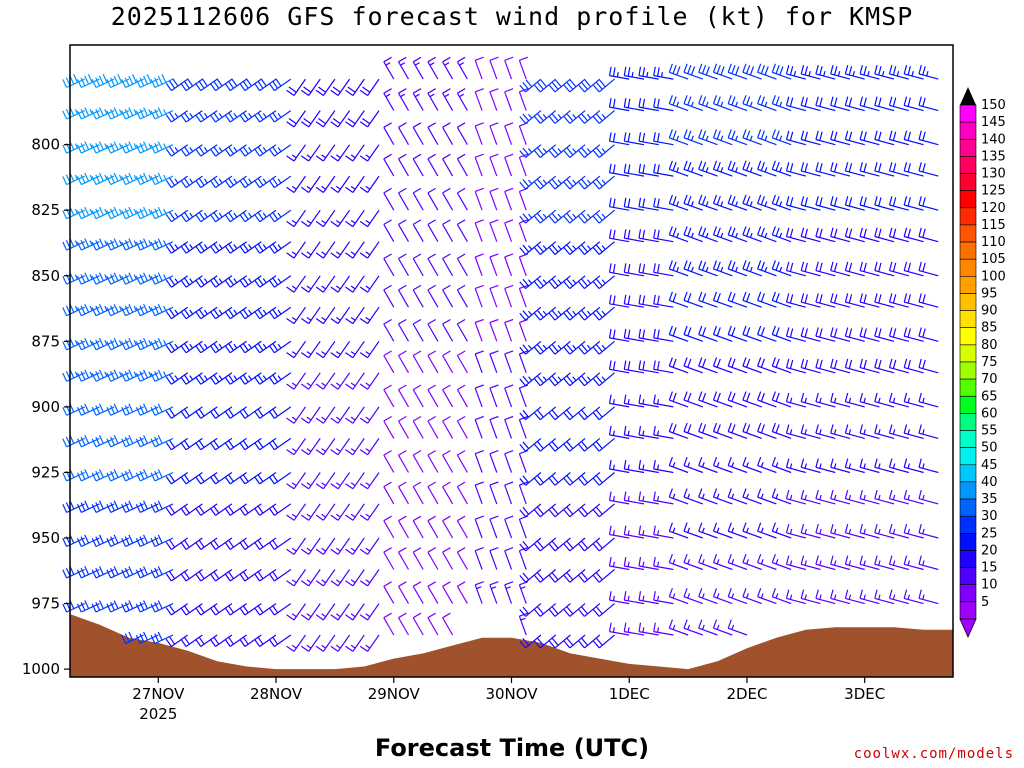  I want to click on x-tick-label: 30NOV, so click(511, 694).